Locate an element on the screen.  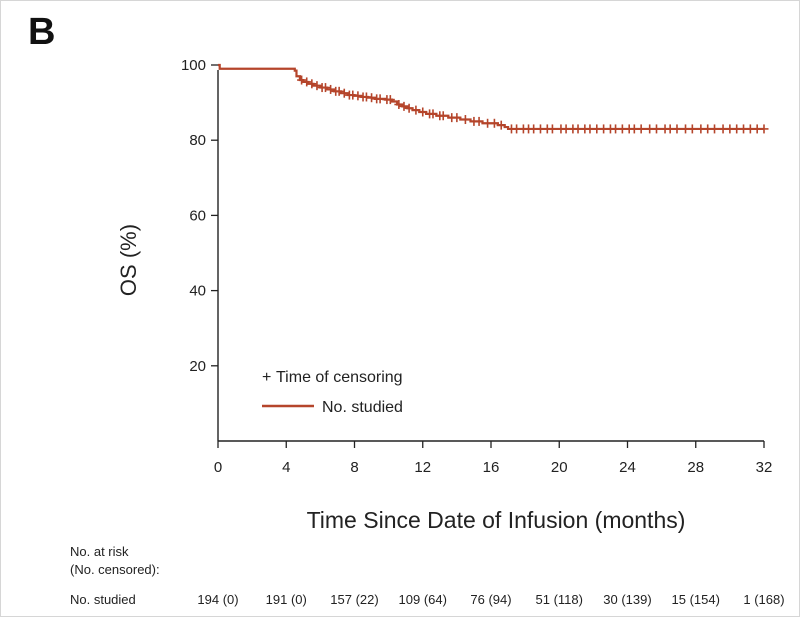
risk-value: 191 (0) is located at coordinates (286, 599).